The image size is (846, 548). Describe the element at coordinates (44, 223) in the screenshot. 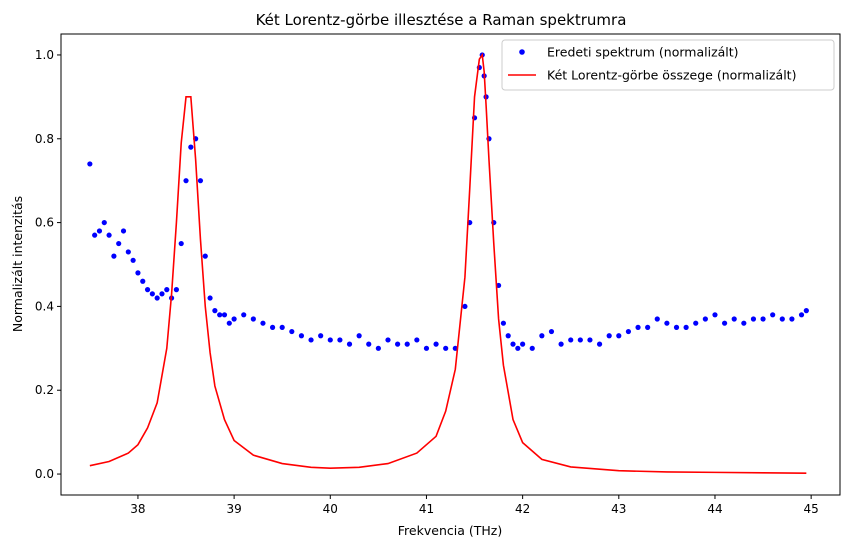

I see `y-tick-label: 0.6` at that location.